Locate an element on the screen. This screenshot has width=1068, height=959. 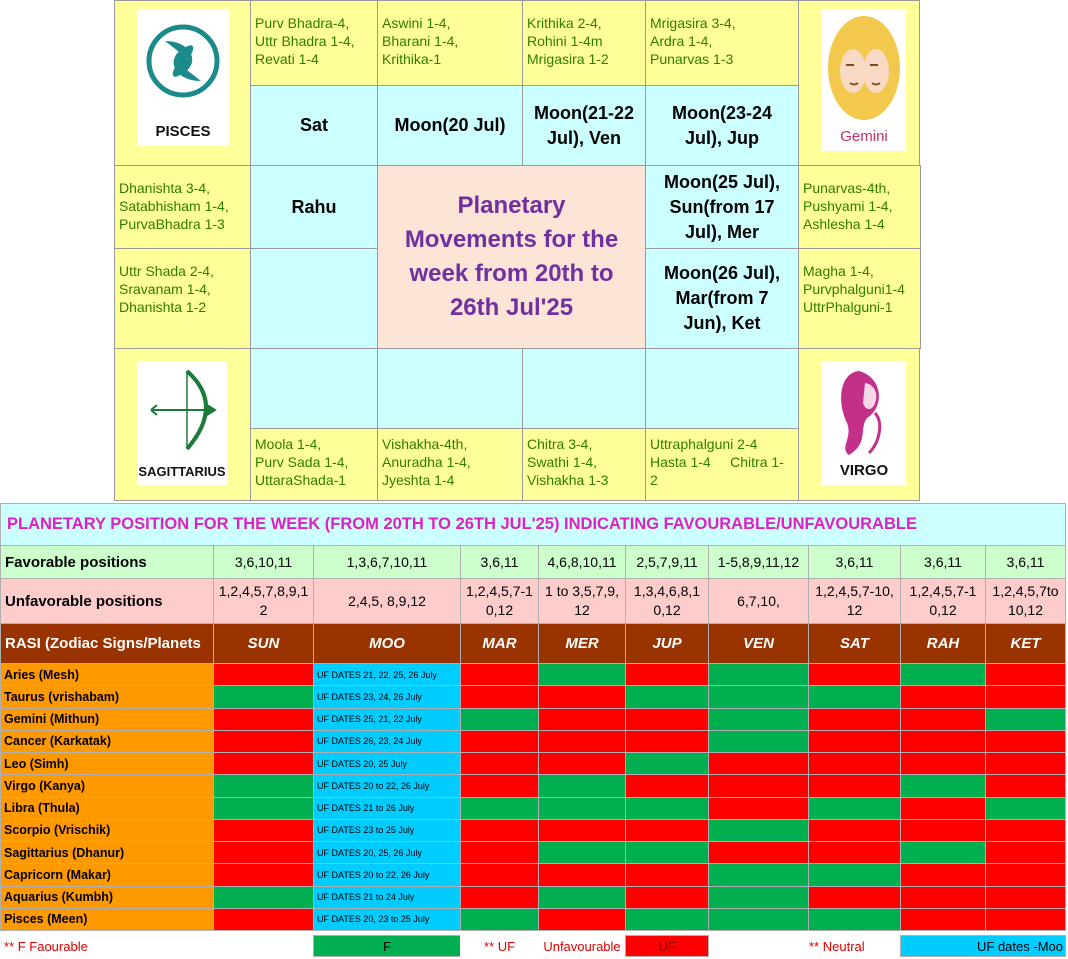
planet-line: Rahu is located at coordinates (314, 206).